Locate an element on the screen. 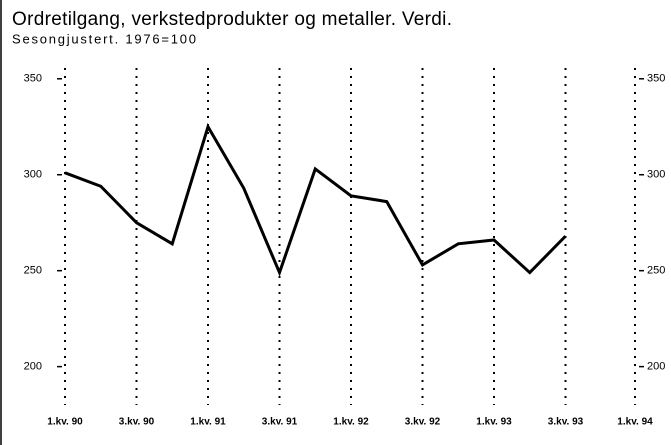 The image size is (671, 445). chart-subtitle: Sesongjustert. 1976=100 is located at coordinates (104, 38).